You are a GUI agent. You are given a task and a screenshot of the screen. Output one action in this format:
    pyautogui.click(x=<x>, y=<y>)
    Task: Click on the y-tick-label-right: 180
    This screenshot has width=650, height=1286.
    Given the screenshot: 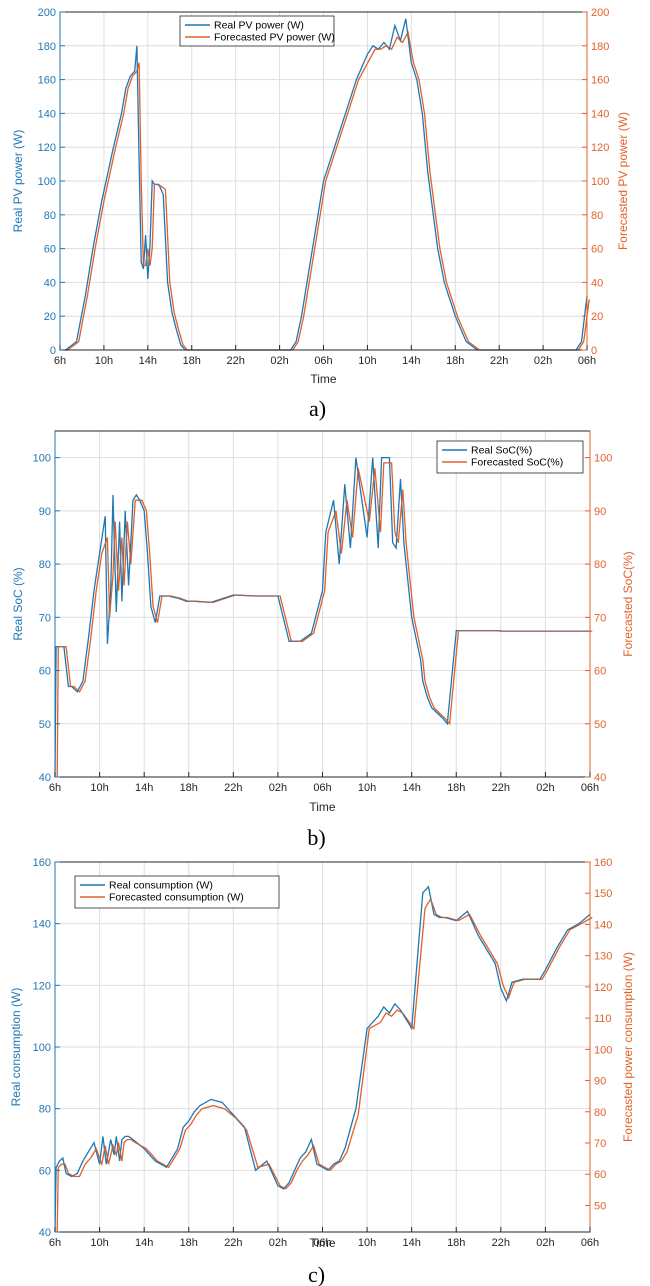 What is the action you would take?
    pyautogui.click(x=600, y=47)
    